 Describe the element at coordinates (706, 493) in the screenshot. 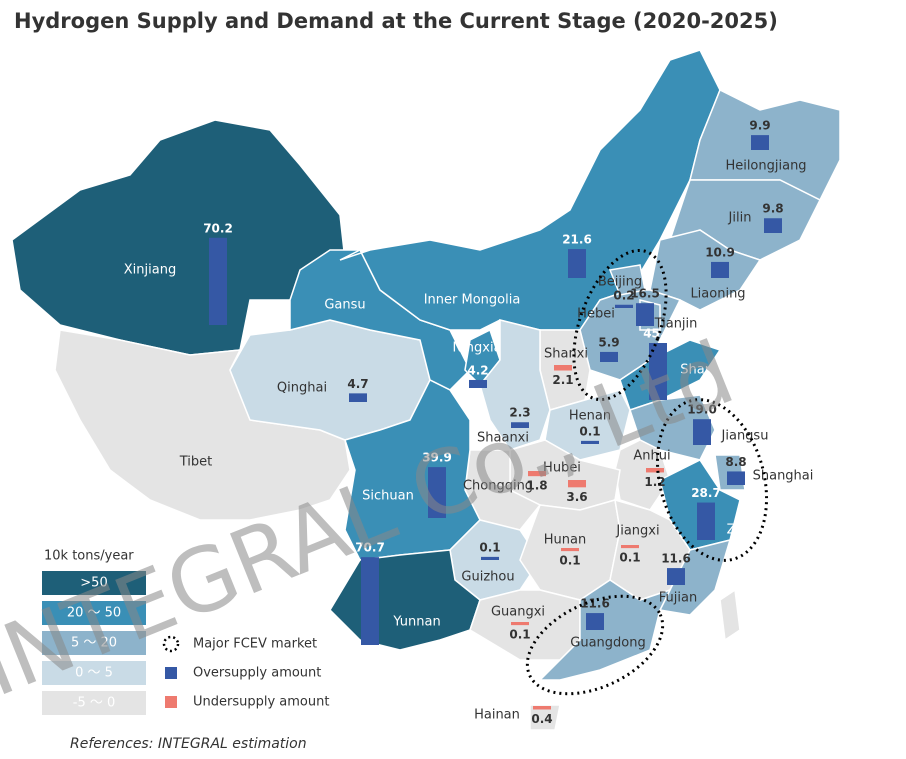

I see `value-label: 28.7` at that location.